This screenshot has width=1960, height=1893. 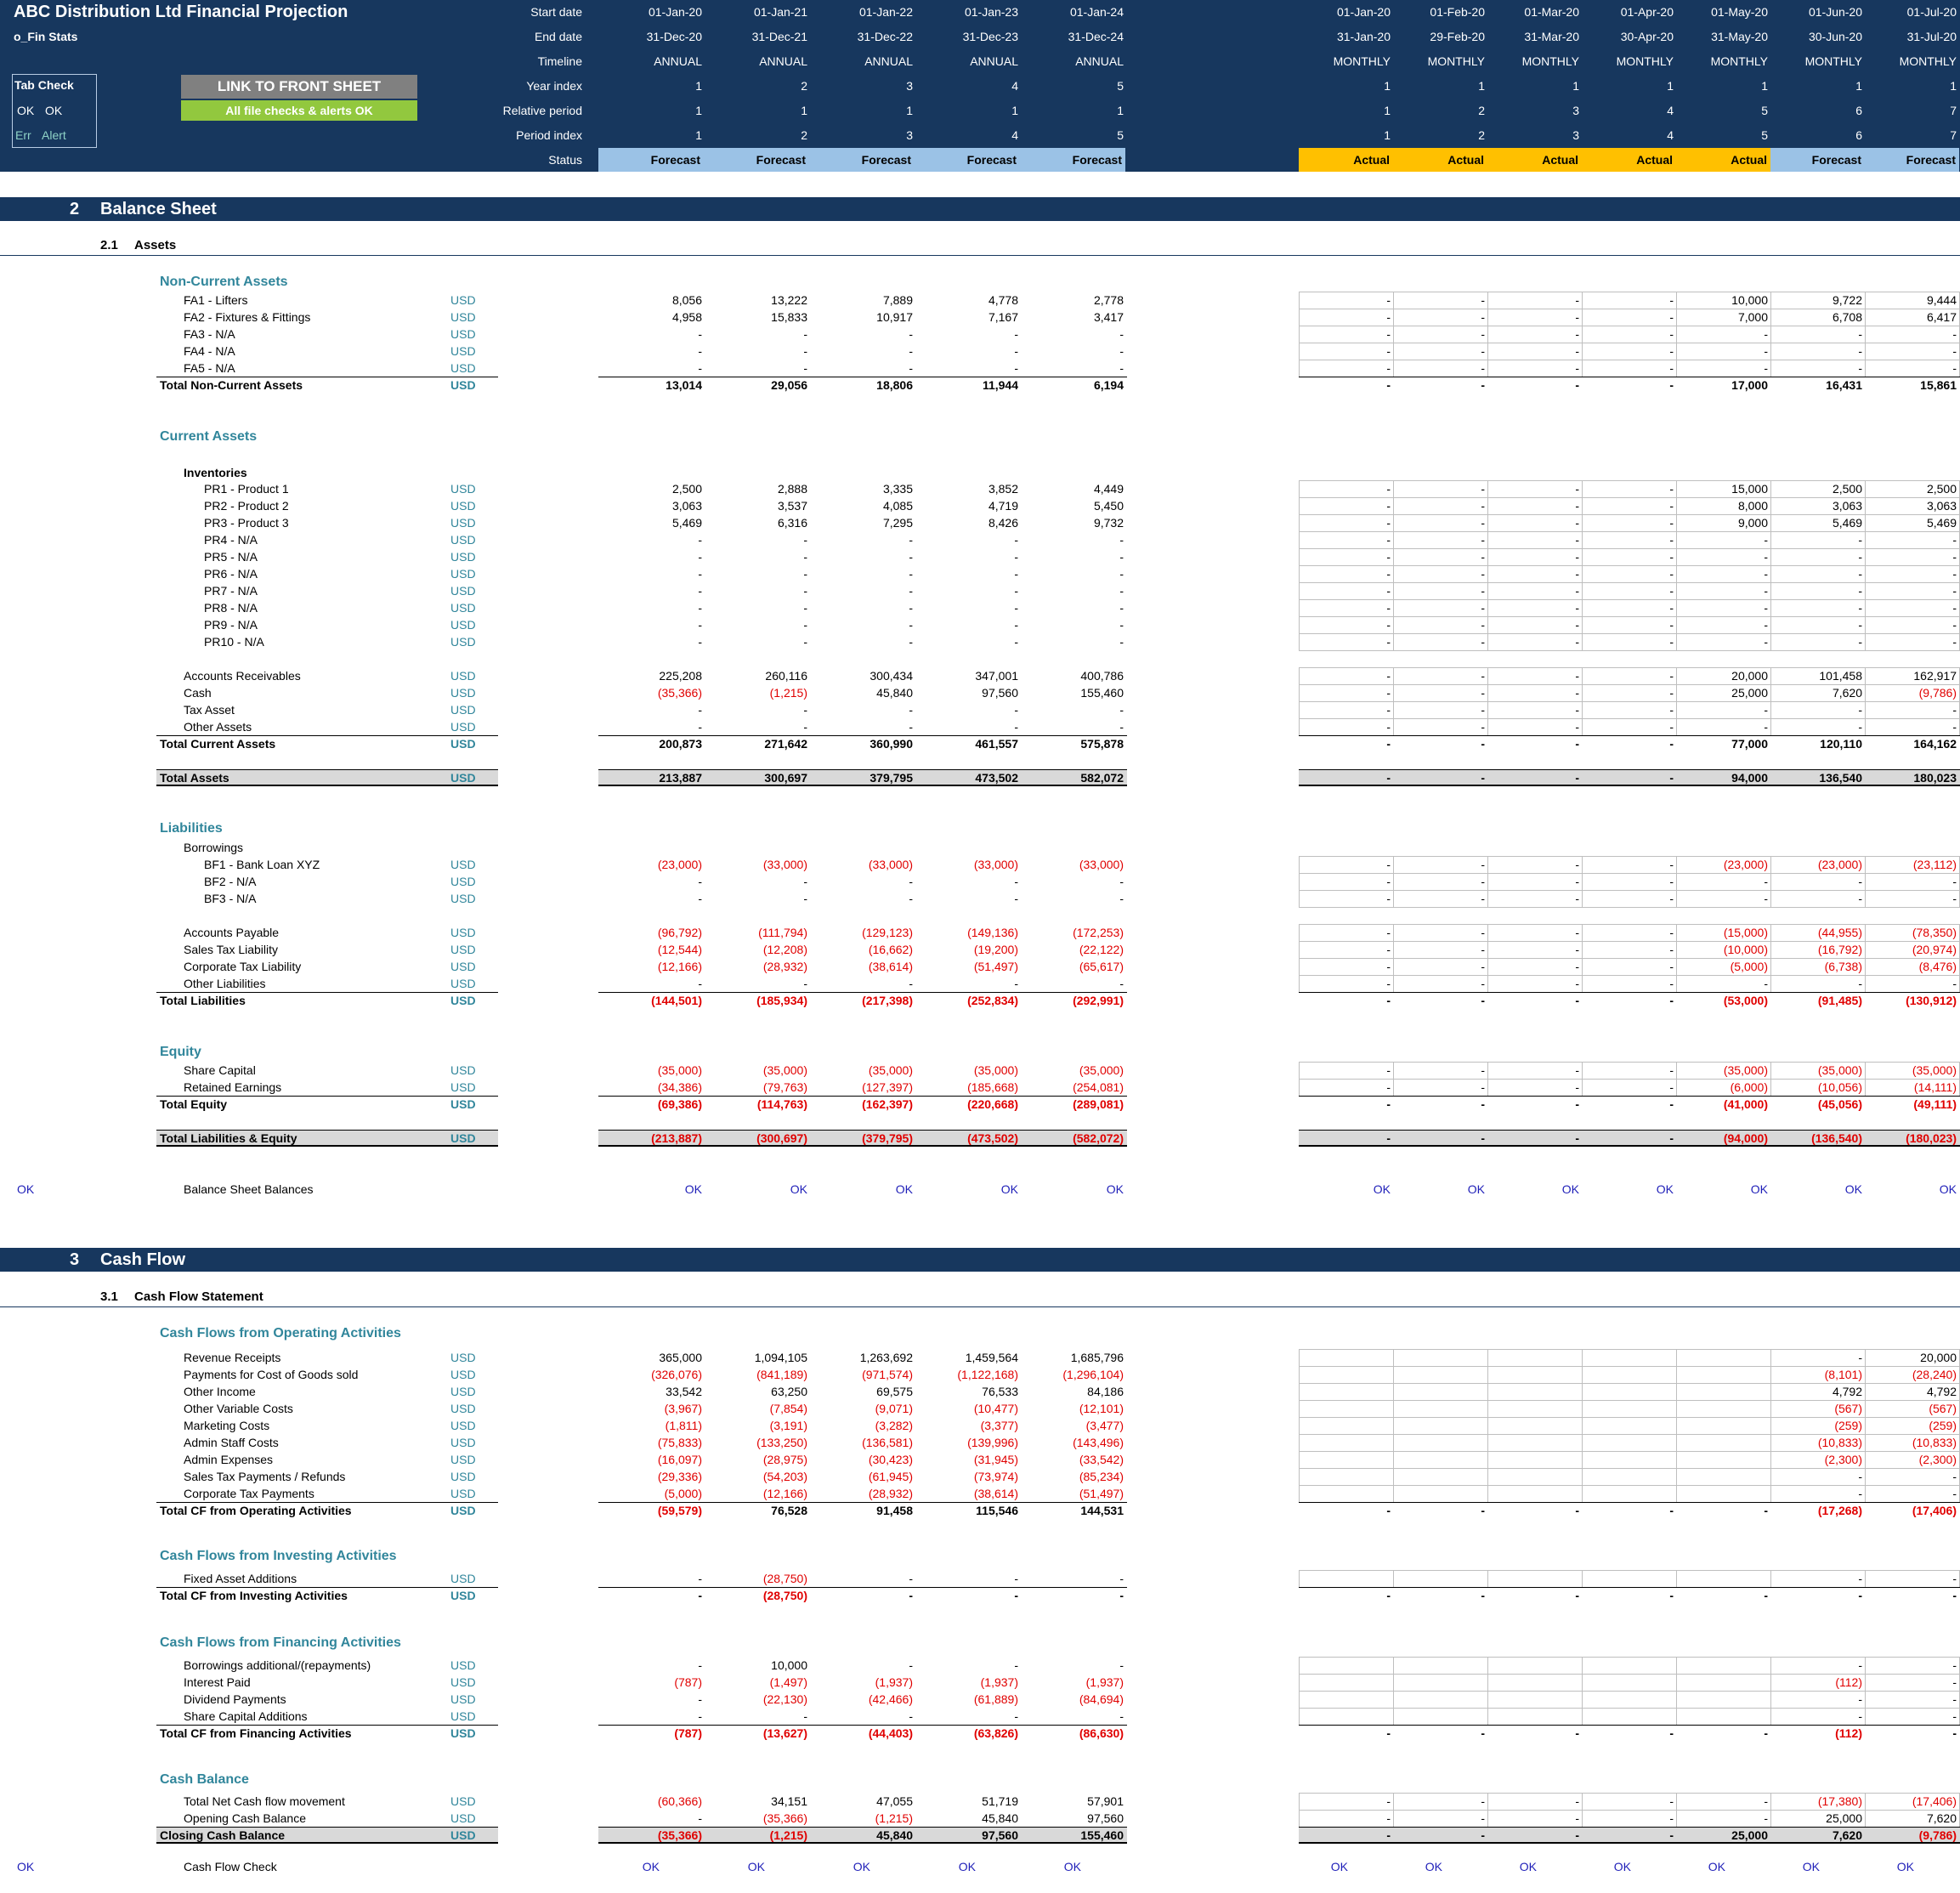 What do you see at coordinates (1101, 1070) in the screenshot?
I see `annual-value: (35,000)` at bounding box center [1101, 1070].